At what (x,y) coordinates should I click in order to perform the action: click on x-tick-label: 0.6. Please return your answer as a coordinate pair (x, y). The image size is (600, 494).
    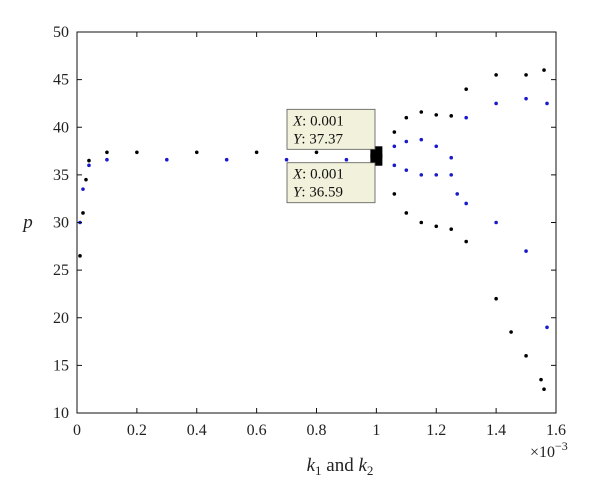
    Looking at the image, I should click on (257, 430).